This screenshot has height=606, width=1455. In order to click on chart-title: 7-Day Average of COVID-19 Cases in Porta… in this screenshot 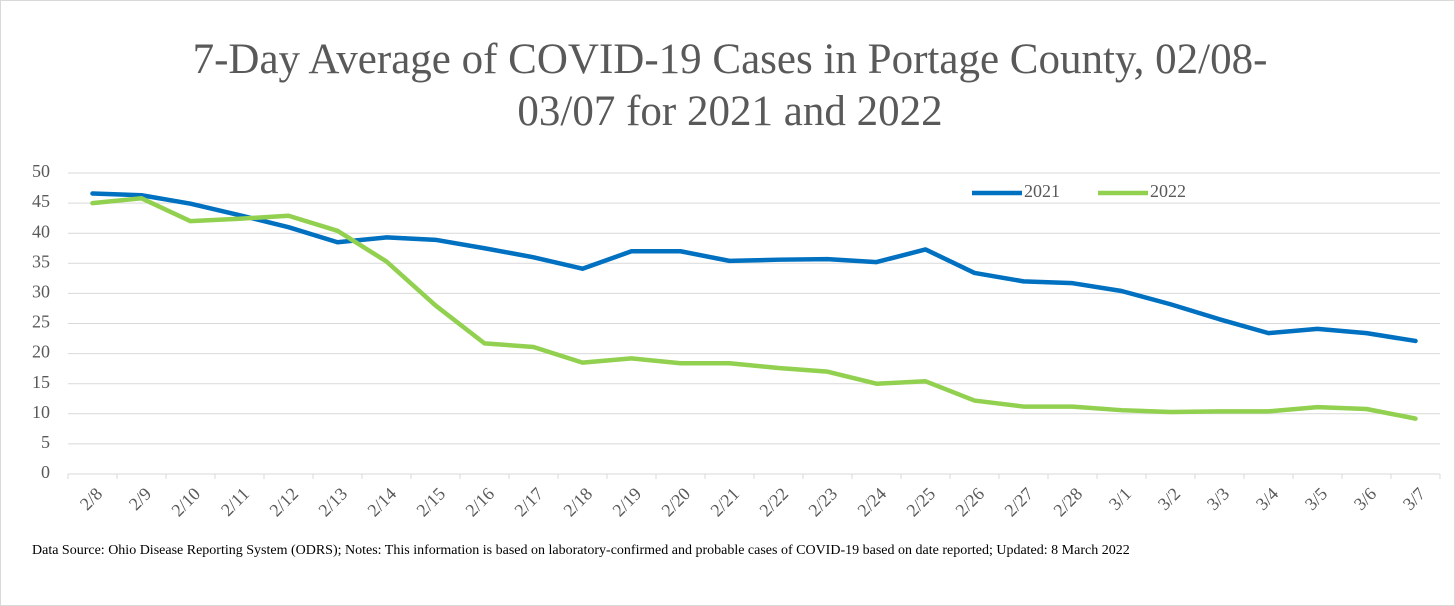, I will do `click(730, 85)`.